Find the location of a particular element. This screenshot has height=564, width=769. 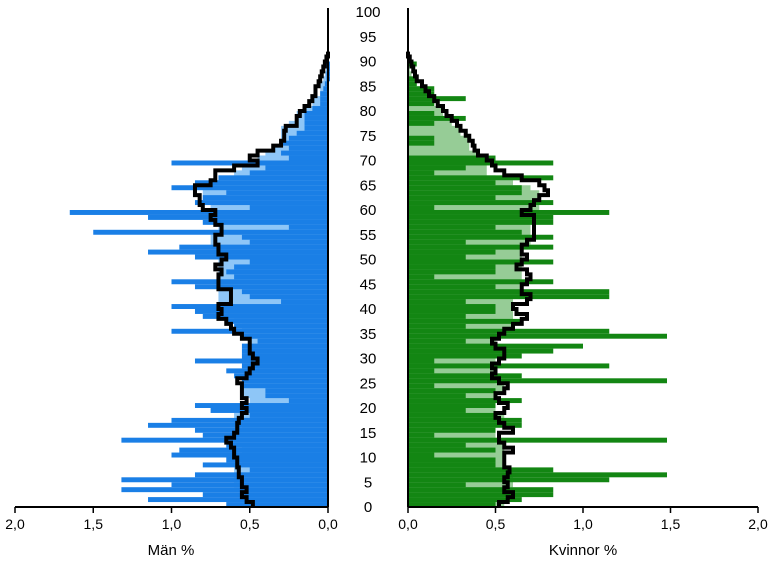

age-label: 75 is located at coordinates (368, 136).